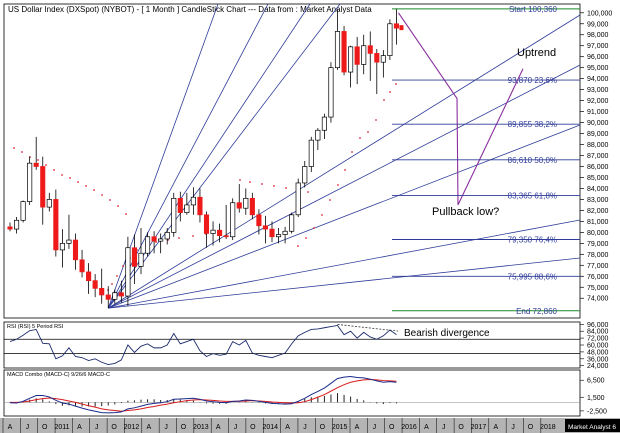 This screenshot has height=433, width=620. What do you see at coordinates (598, 123) in the screenshot?
I see `y-tick-label: 90,000` at bounding box center [598, 123].